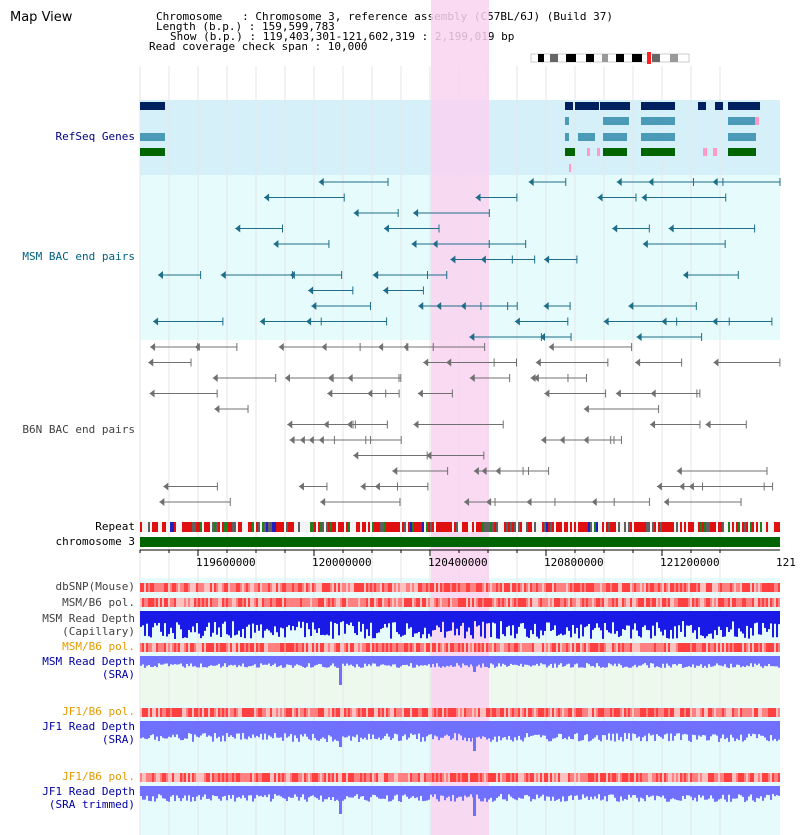 Image resolution: width=800 pixels, height=835 pixels. What do you see at coordinates (610, 58) in the screenshot?
I see `chromosome-ideogram` at bounding box center [610, 58].